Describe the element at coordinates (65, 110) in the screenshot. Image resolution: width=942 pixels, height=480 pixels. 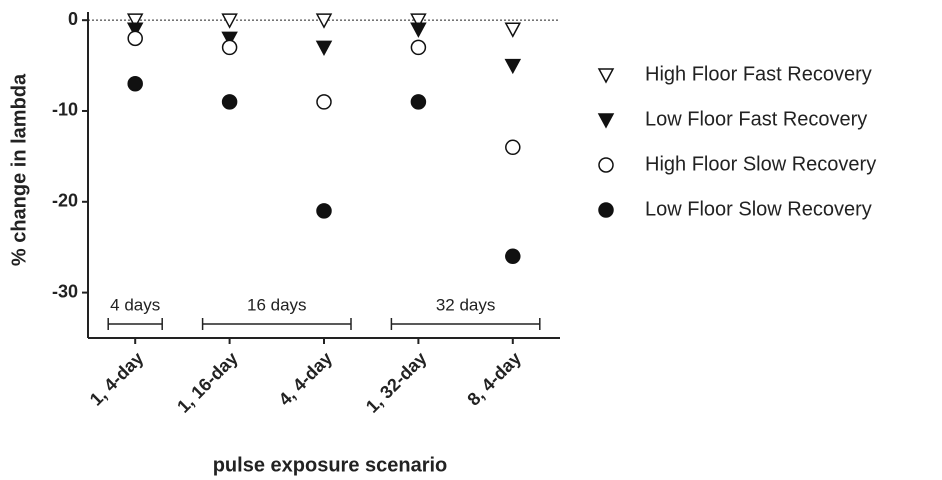
I see `y-tick-label: -10` at that location.